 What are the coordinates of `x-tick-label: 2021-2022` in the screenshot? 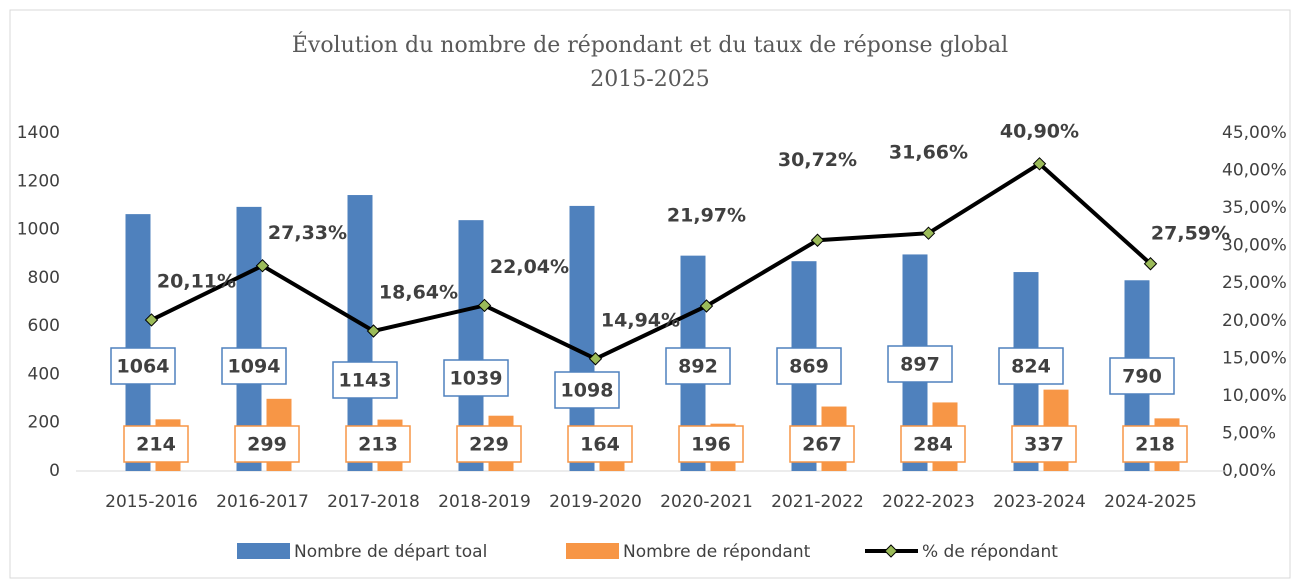 It's located at (817, 502).